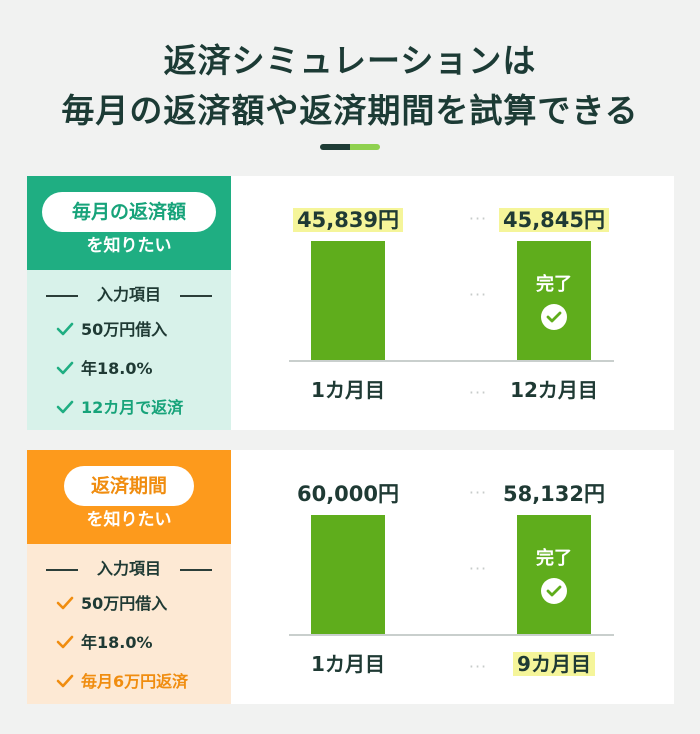  What do you see at coordinates (350, 60) in the screenshot?
I see `title-line-1: 返済シミュレーションは` at bounding box center [350, 60].